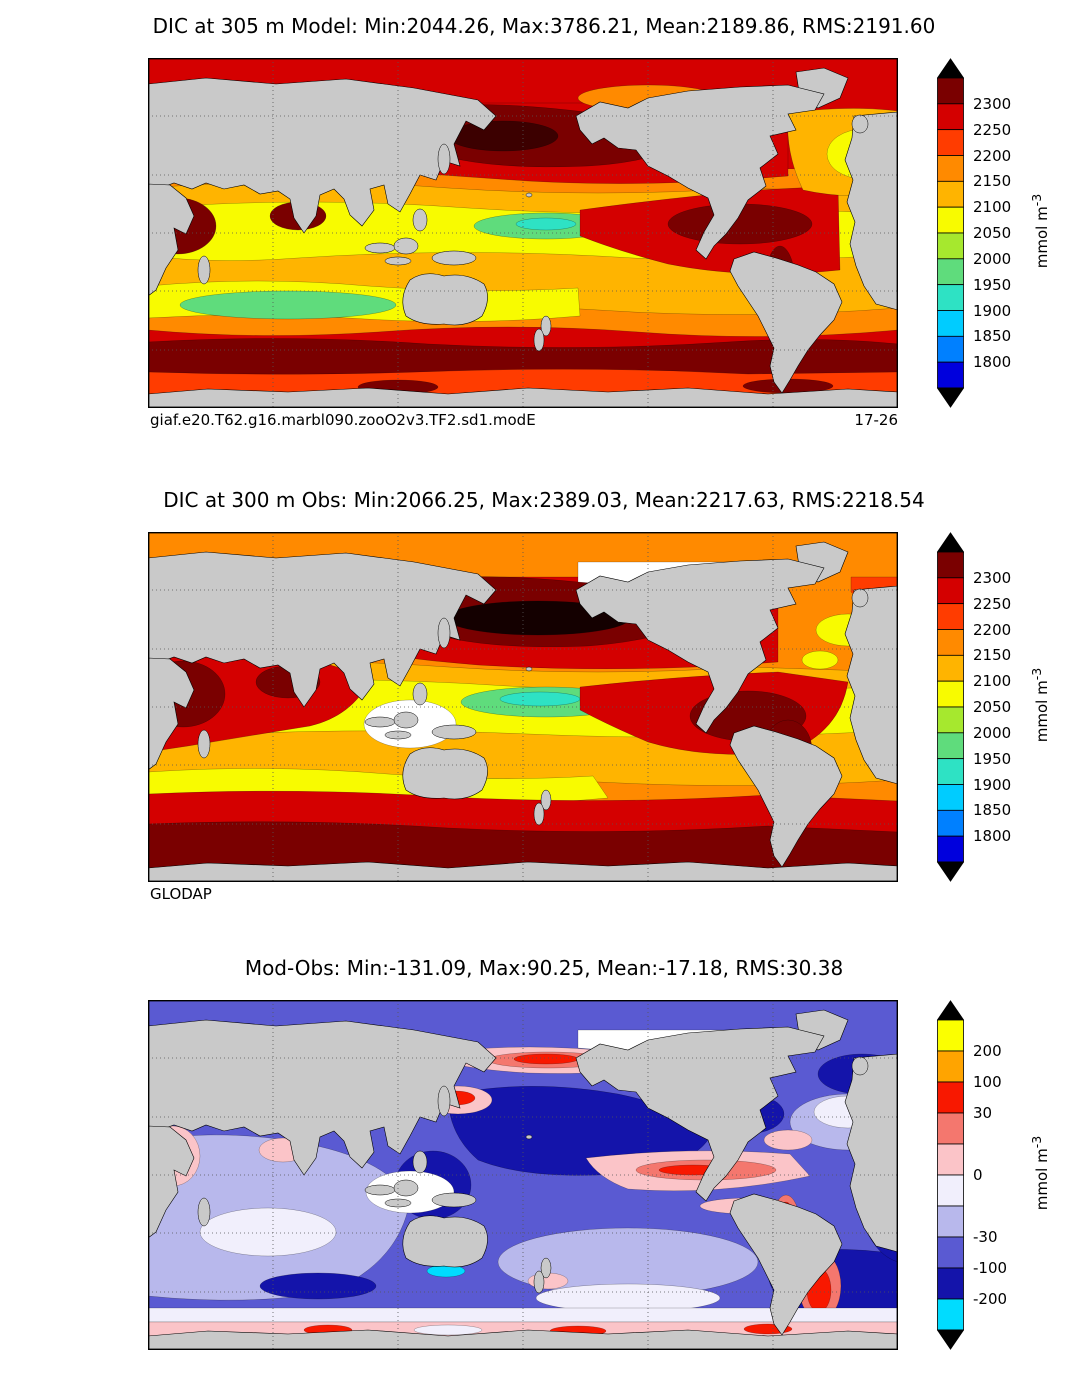 This screenshot has height=1390, width=1088. What do you see at coordinates (987, 1082) in the screenshot?
I see `colorbar-tick-label: 100` at bounding box center [987, 1082].